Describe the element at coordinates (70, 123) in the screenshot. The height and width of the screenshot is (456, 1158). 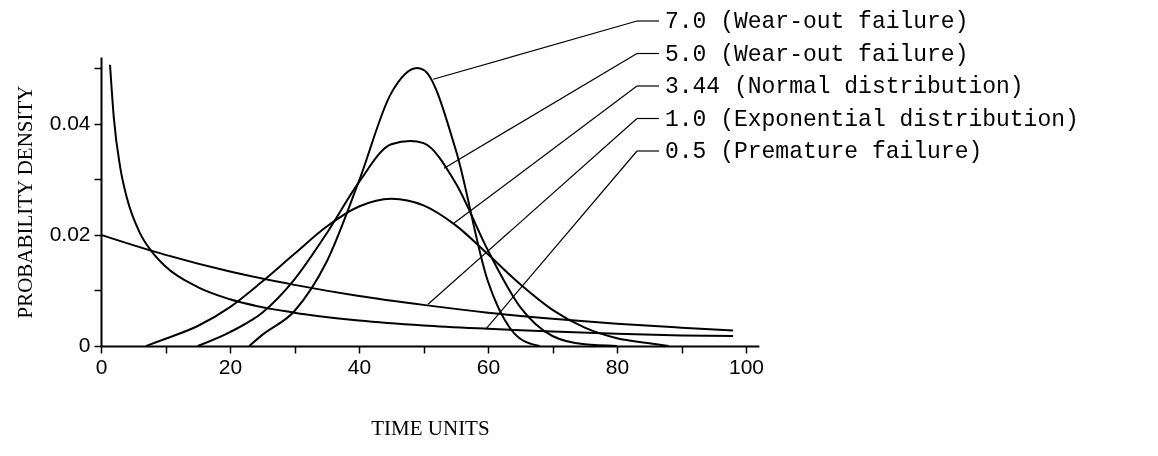
I see `y-tick-label: 0.04` at that location.